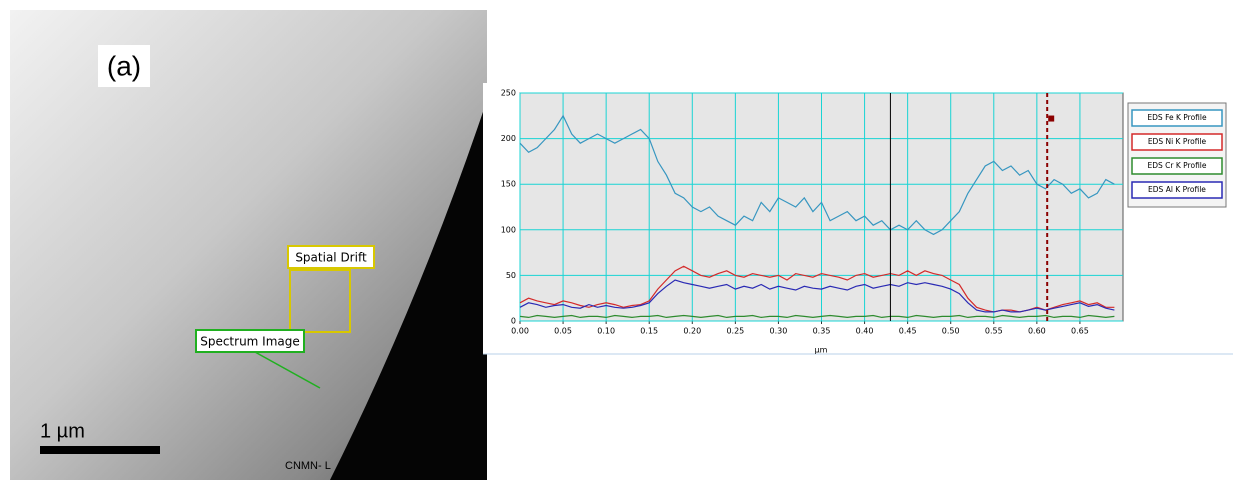 This screenshot has height=484, width=1233. What do you see at coordinates (692, 331) in the screenshot?
I see `x-tick-label: 0.20` at bounding box center [692, 331].